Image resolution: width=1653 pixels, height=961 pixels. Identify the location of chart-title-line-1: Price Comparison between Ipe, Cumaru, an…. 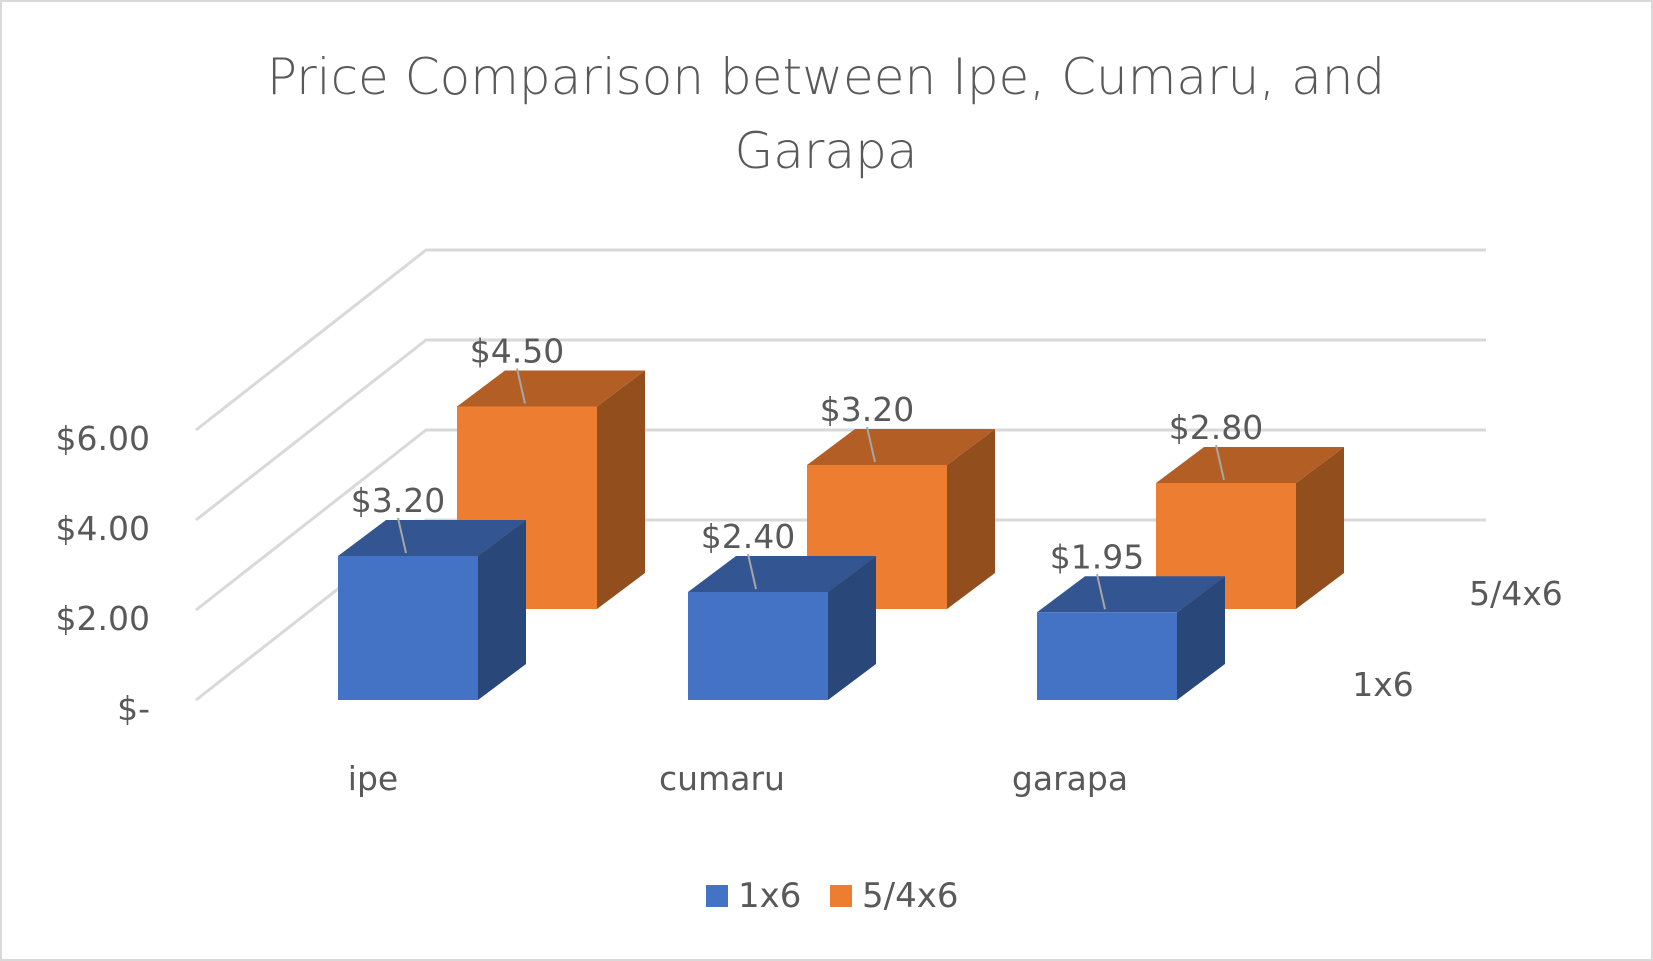
(826, 77).